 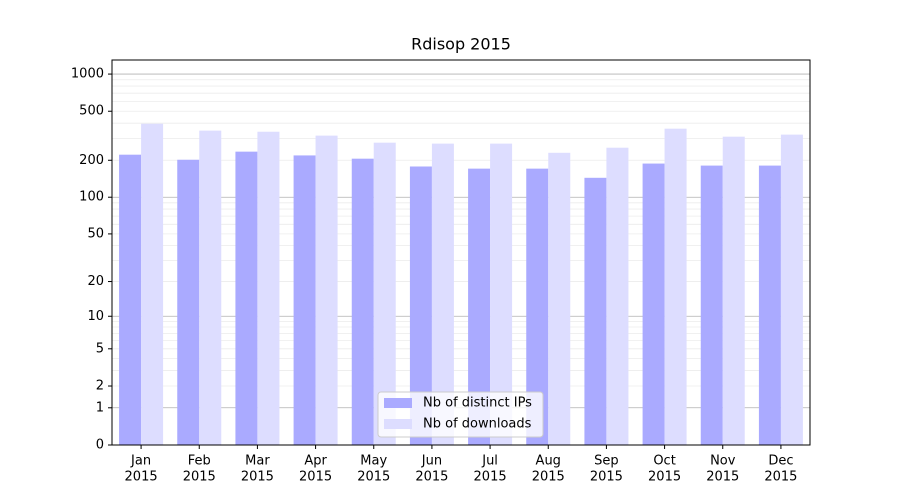 I want to click on legend-label: Nb of downloads, so click(x=477, y=424).